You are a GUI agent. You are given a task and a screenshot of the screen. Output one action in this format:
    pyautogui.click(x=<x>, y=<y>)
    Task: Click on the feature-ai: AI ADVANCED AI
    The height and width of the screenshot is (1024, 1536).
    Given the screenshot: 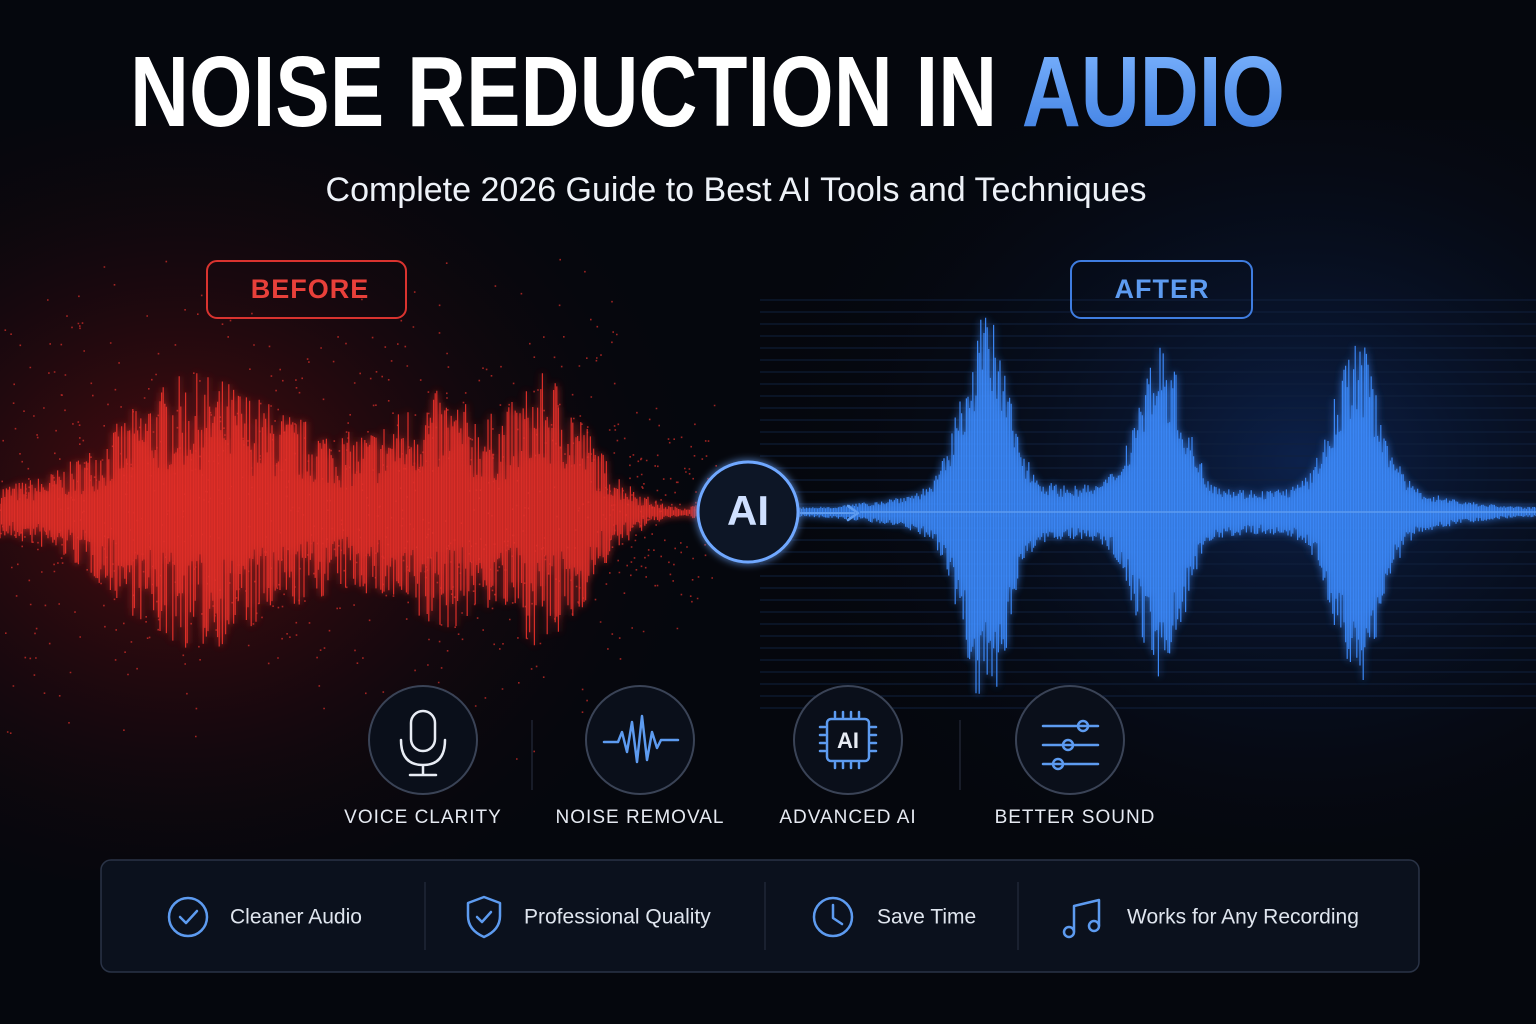 What is the action you would take?
    pyautogui.click(x=847, y=756)
    